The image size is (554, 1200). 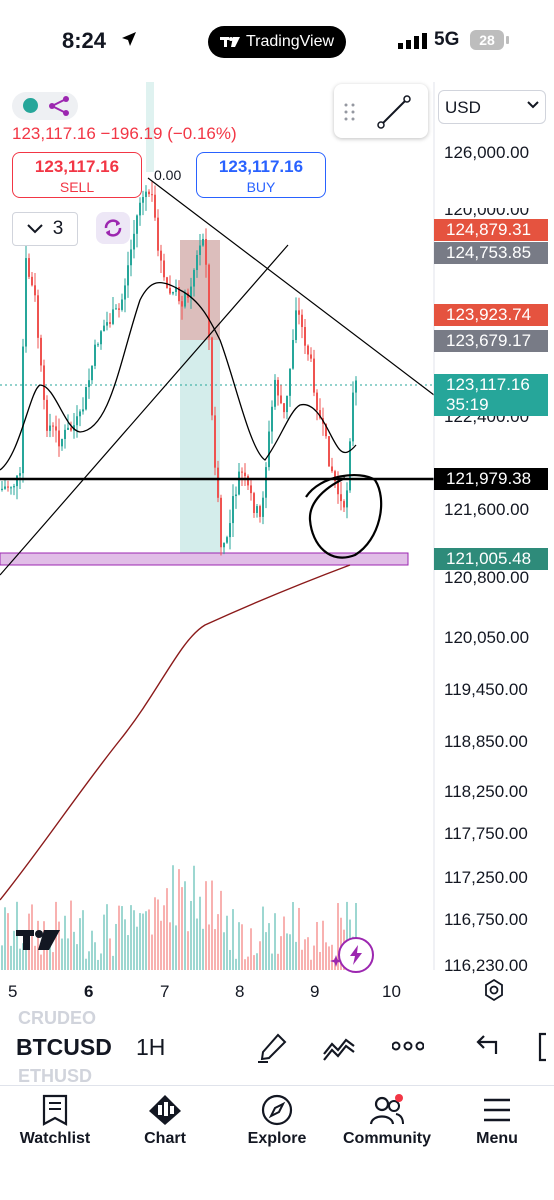 I want to click on timeframe-label: 1H, so click(x=151, y=1047).